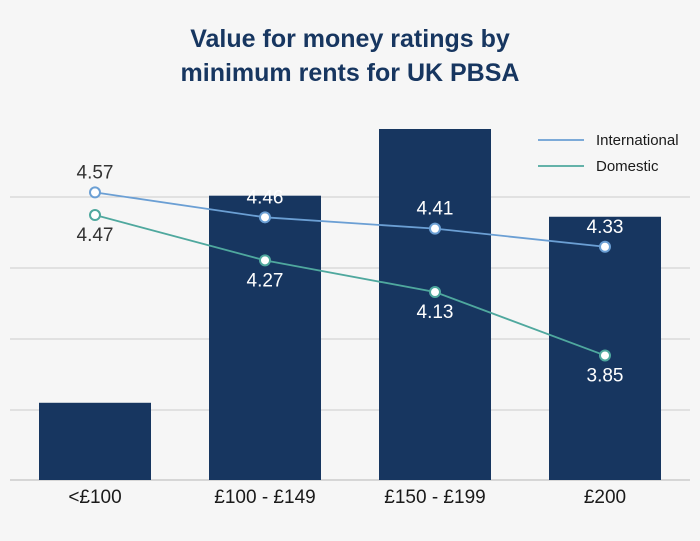 This screenshot has height=541, width=700. Describe the element at coordinates (95, 172) in the screenshot. I see `data-label: 4.57` at that location.